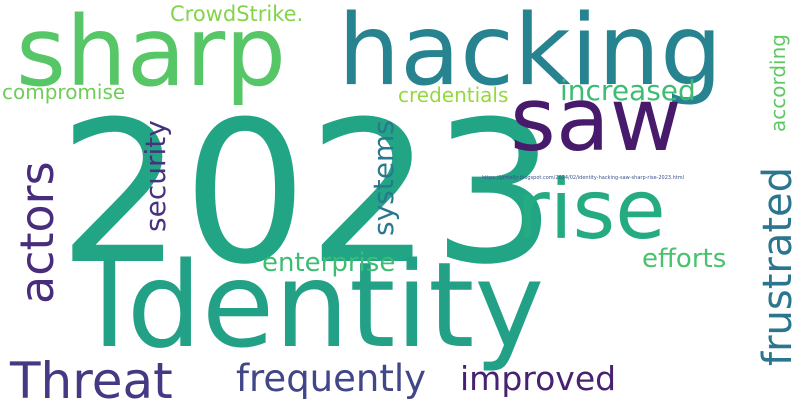  I want to click on word-compromise: compromise, so click(64, 92).